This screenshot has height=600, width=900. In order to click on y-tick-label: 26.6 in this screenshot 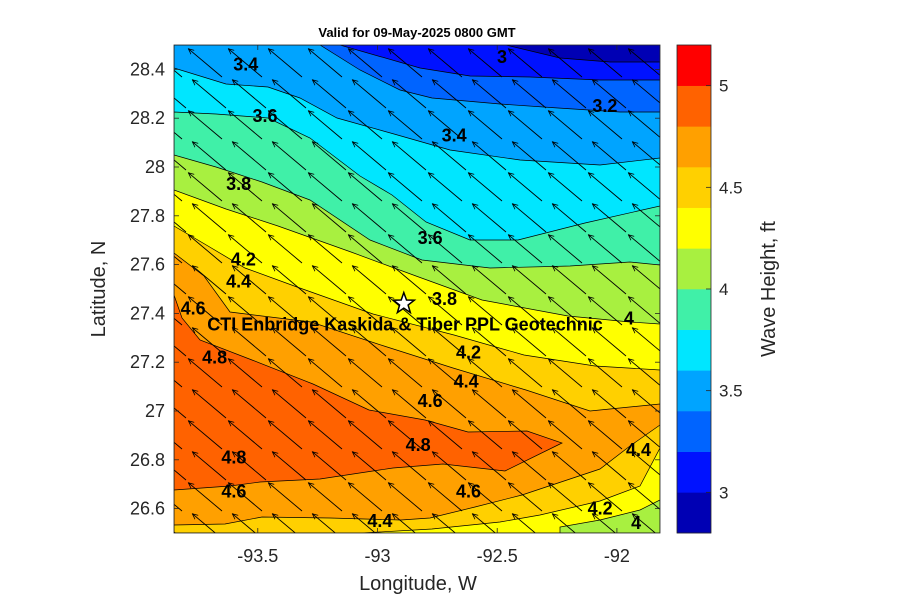, I will do `click(147, 509)`.